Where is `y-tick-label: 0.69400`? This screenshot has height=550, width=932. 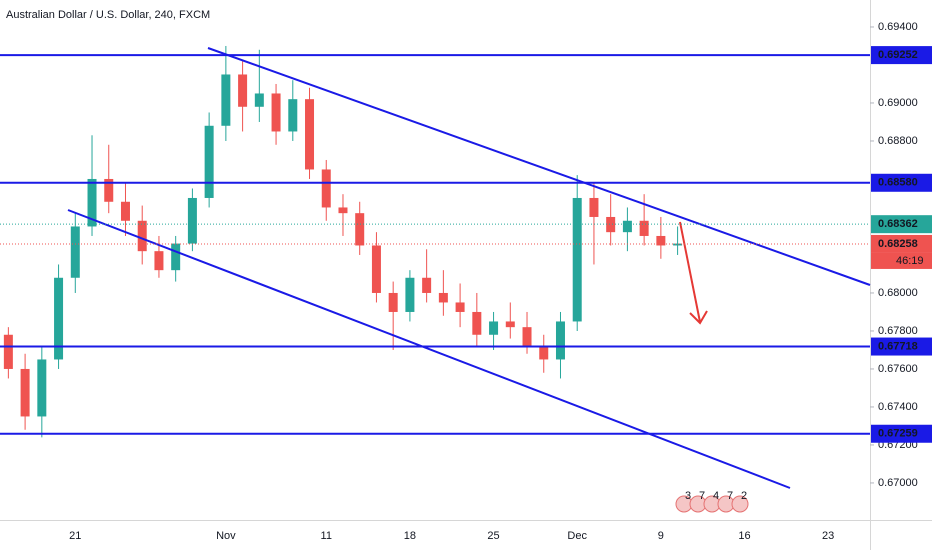
y-tick-label: 0.69400 is located at coordinates (898, 27).